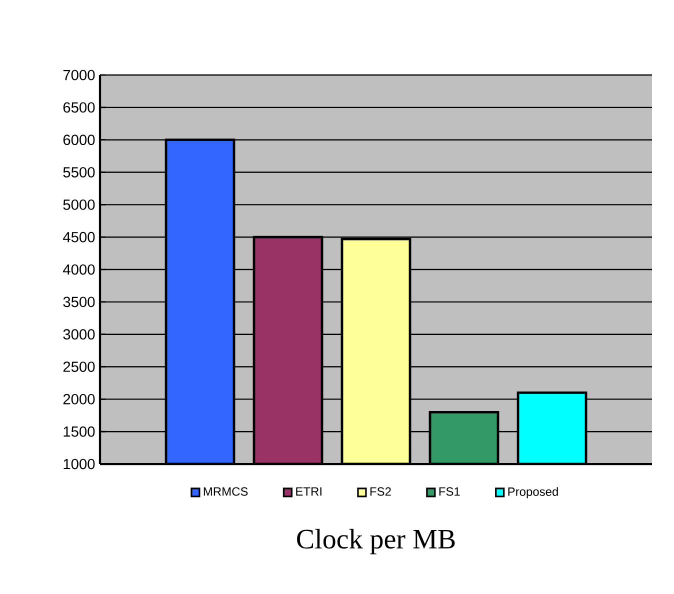  What do you see at coordinates (533, 492) in the screenshot?
I see `legend-label: Proposed` at bounding box center [533, 492].